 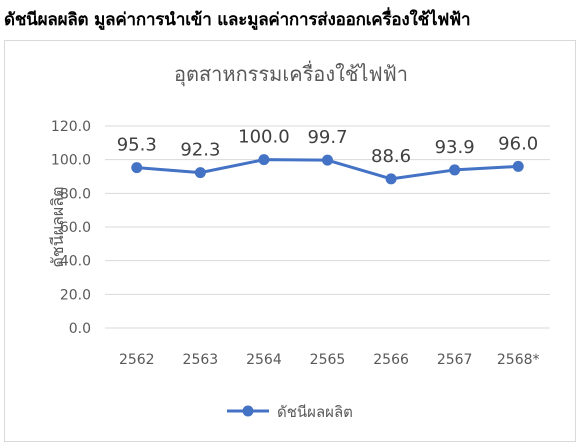 What do you see at coordinates (201, 360) in the screenshot?
I see `x-tick-label: 2563` at bounding box center [201, 360].